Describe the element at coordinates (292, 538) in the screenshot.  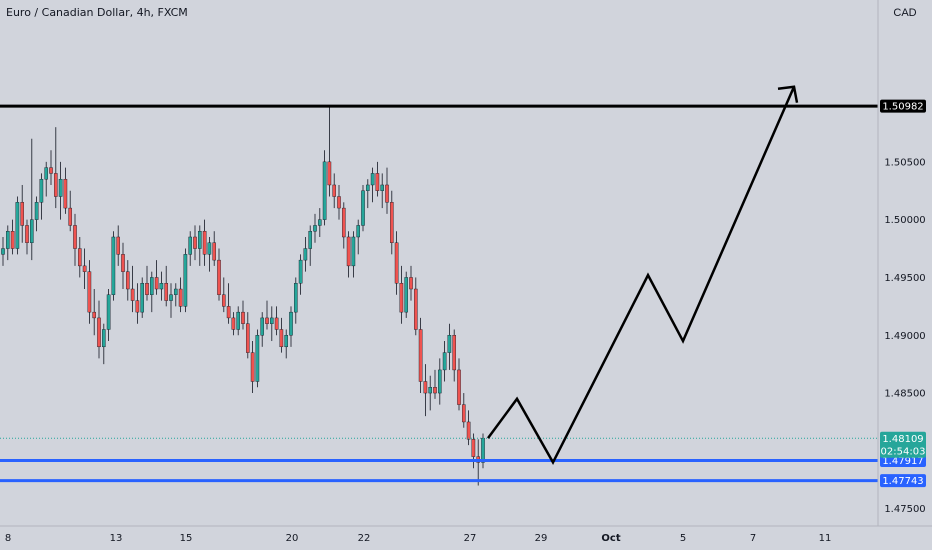
I see `time-tick-label: 20` at that location.